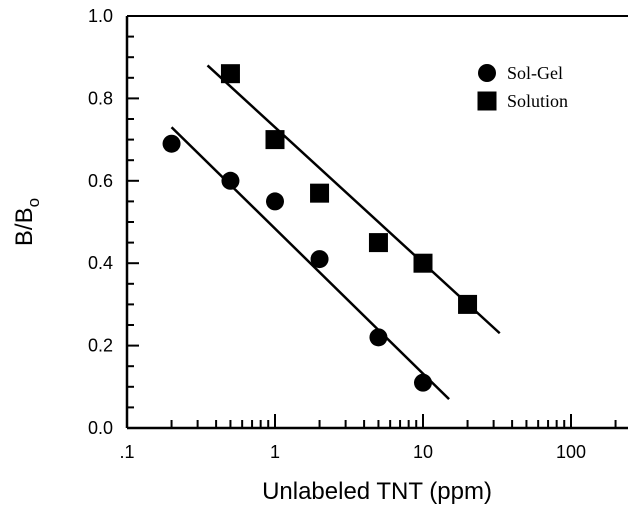 Image resolution: width=628 pixels, height=510 pixels. What do you see at coordinates (537, 101) in the screenshot?
I see `legend-label: Solution` at bounding box center [537, 101].